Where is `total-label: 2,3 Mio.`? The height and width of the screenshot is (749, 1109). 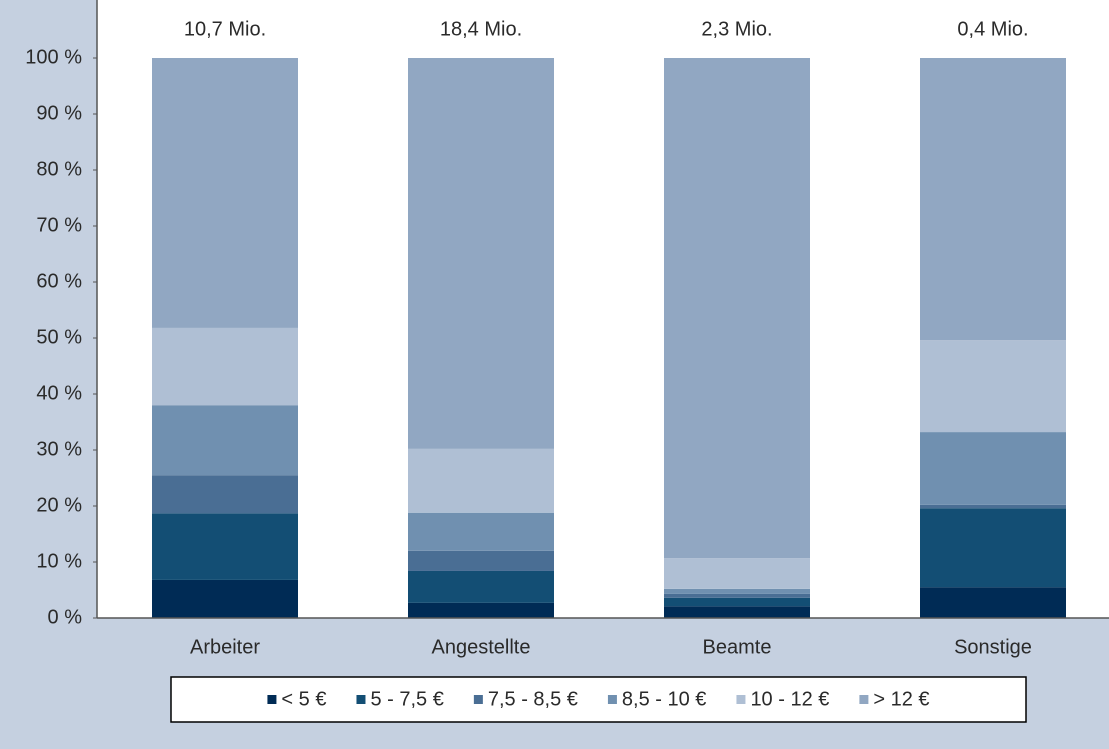 total-label: 2,3 Mio. is located at coordinates (736, 29).